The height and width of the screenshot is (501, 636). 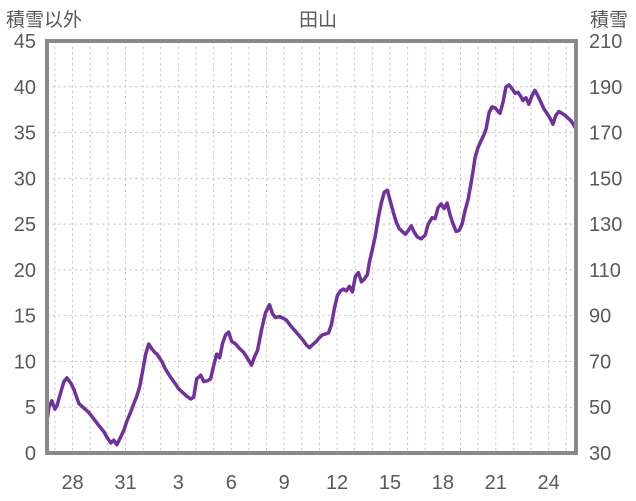 What do you see at coordinates (600, 454) in the screenshot?
I see `right-tick-label: 30` at bounding box center [600, 454].